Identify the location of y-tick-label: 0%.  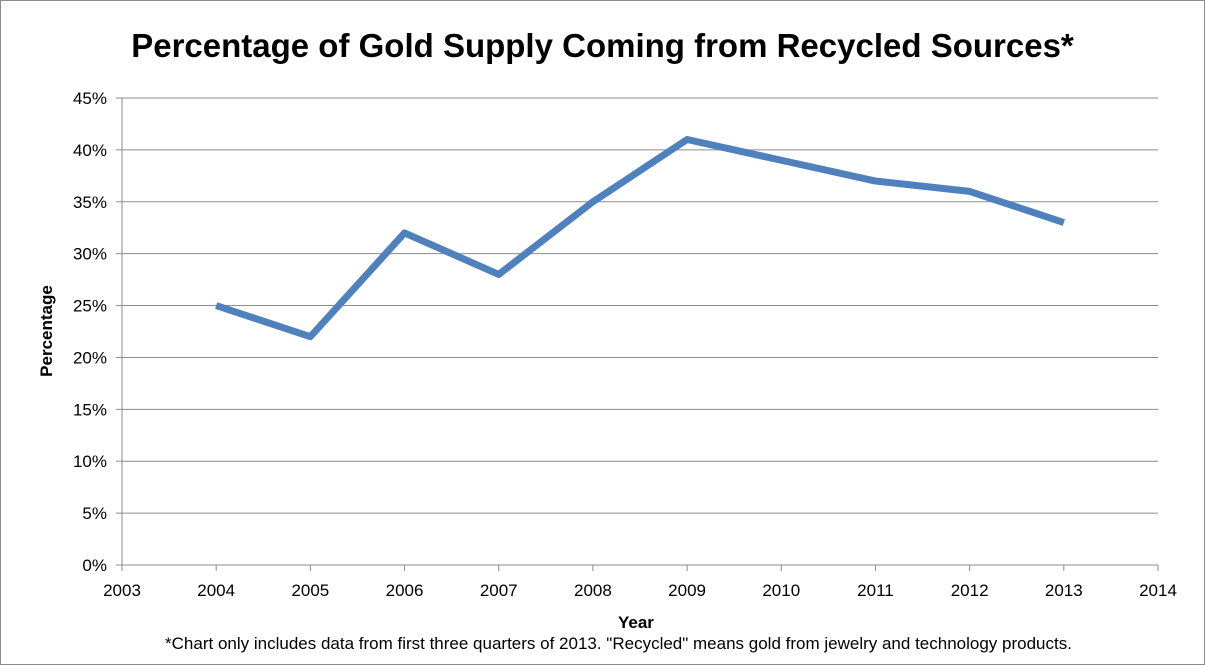
(94, 565).